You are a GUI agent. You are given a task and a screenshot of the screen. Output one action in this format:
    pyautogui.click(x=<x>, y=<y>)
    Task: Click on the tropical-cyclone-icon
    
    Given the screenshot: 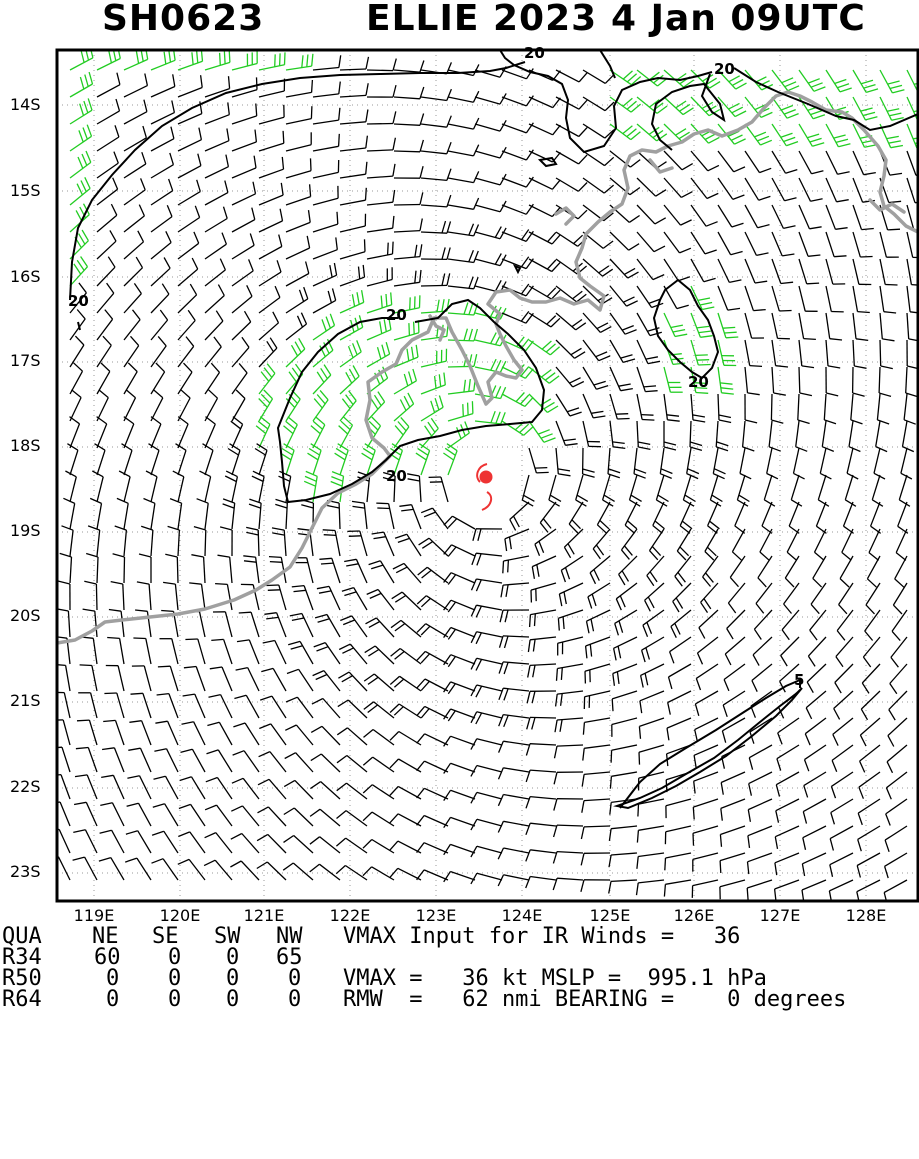 What is the action you would take?
    pyautogui.click(x=484, y=487)
    